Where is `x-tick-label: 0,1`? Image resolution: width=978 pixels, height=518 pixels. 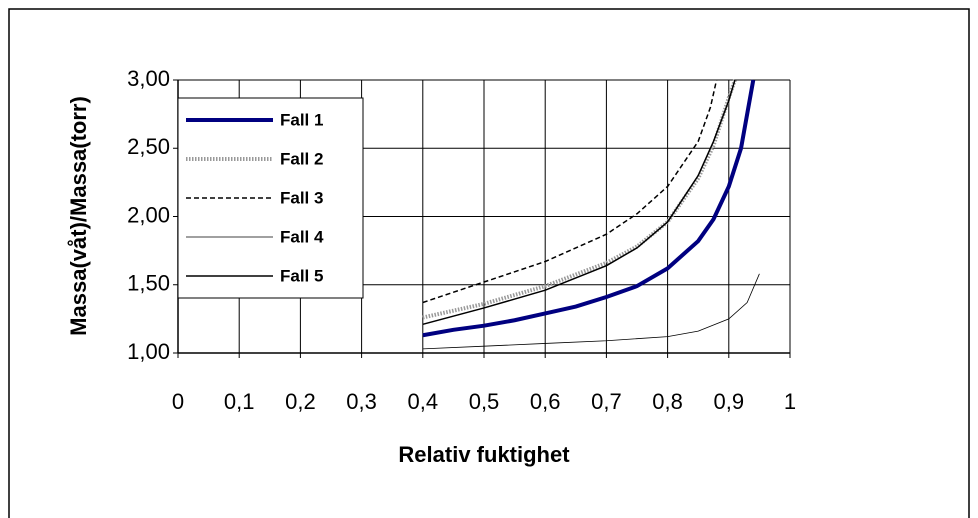
x-tick-label: 0,1 is located at coordinates (239, 401).